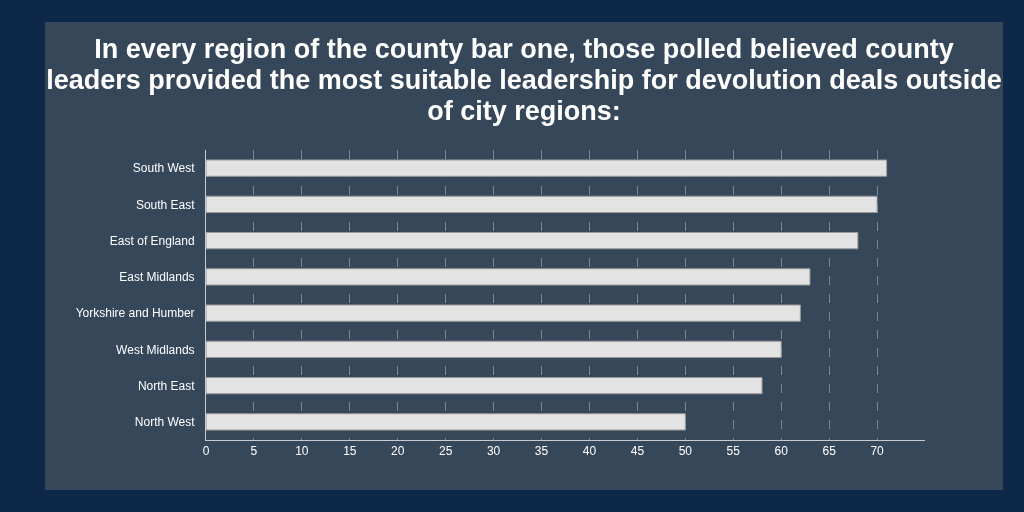 Image resolution: width=1024 pixels, height=512 pixels. I want to click on x-tick-label: 40, so click(589, 451).